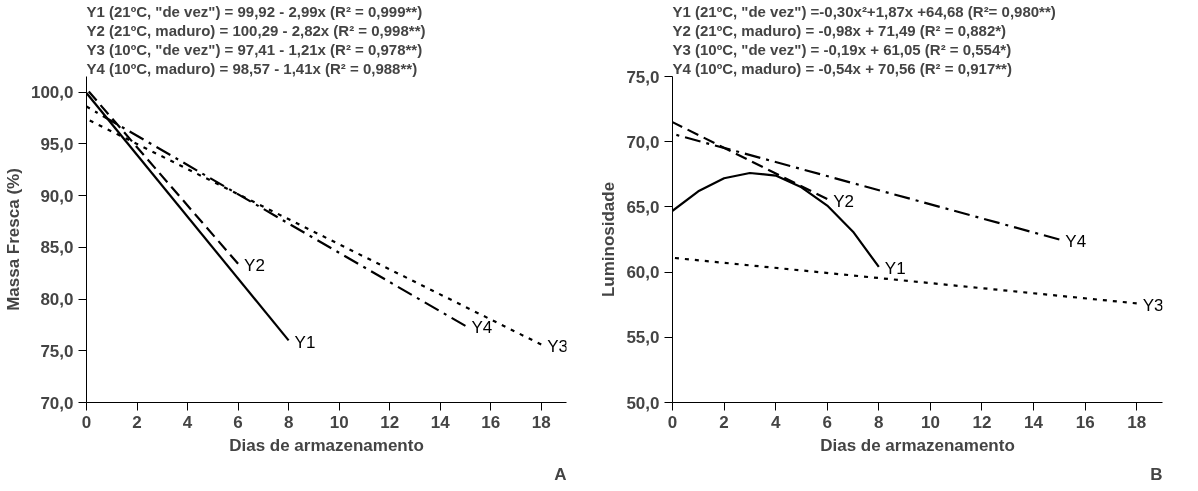 The width and height of the screenshot is (1198, 491). Describe the element at coordinates (13, 239) in the screenshot. I see `y-axis-title: Massa Fresca (%)` at that location.